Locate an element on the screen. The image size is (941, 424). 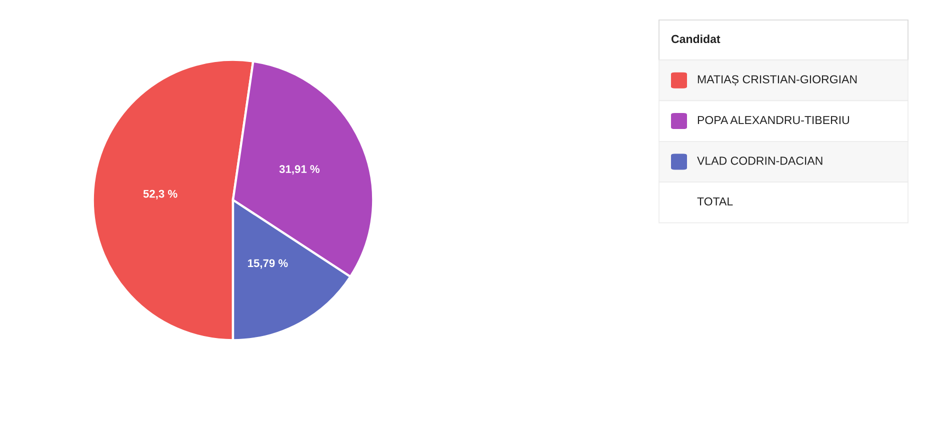
data-label: 31,91 % is located at coordinates (299, 170).